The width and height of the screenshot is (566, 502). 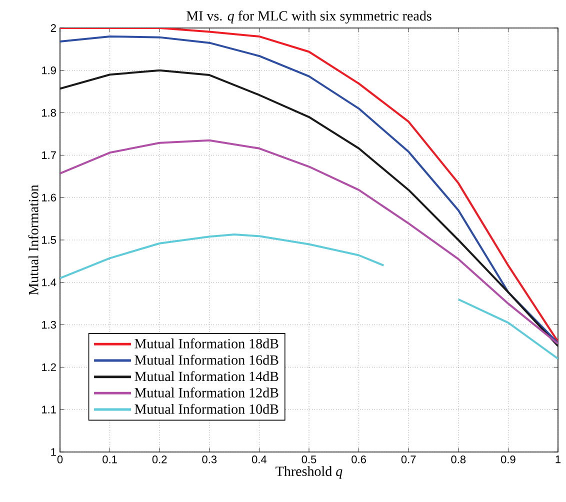 I want to click on x-tick-label: 0.1, so click(x=109, y=460).